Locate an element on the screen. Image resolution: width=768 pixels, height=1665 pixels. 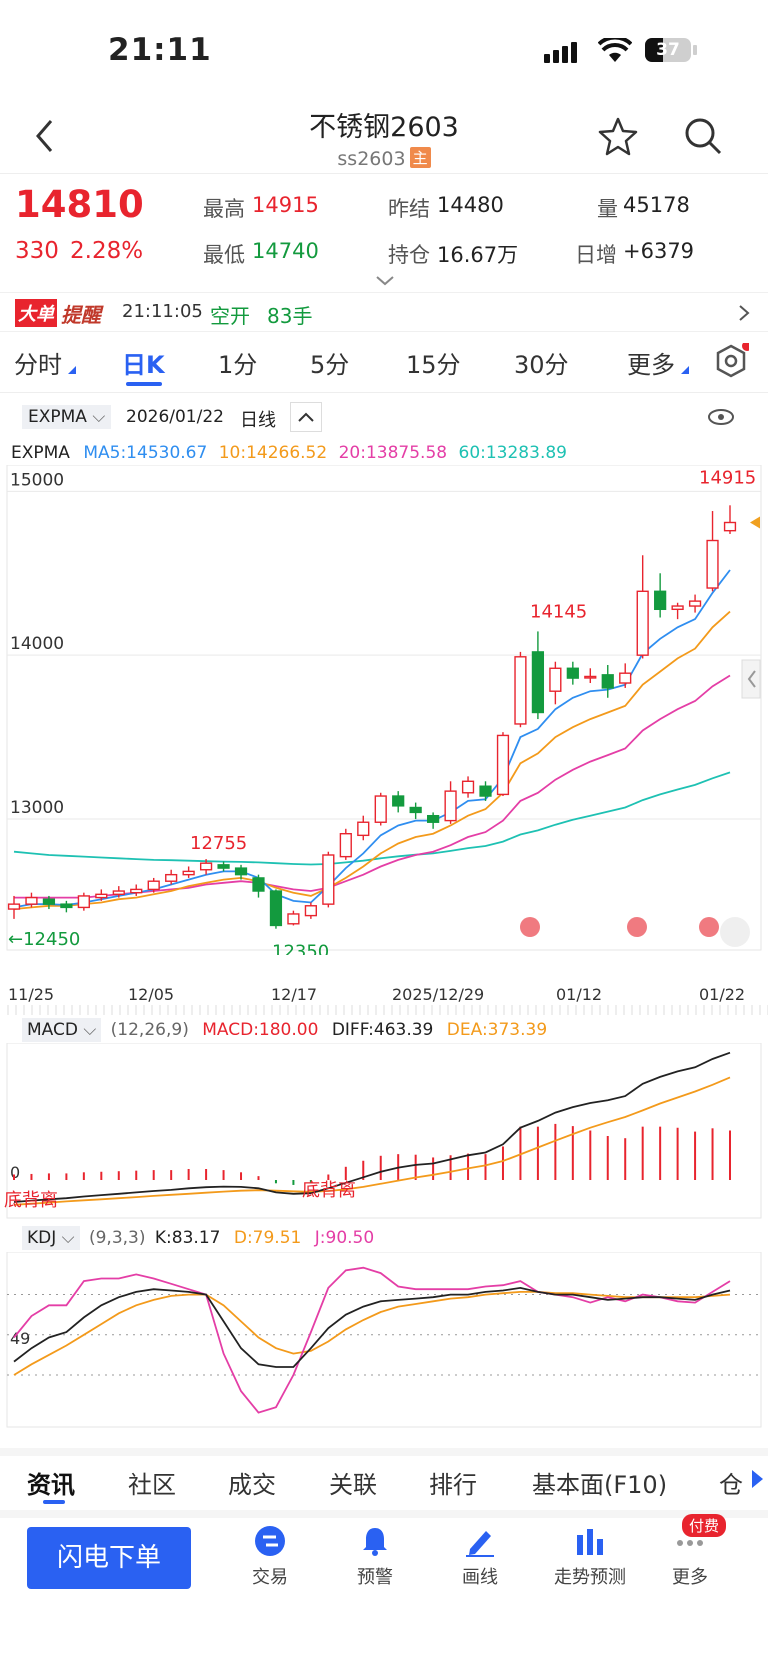
divergence-label: 底背离 is located at coordinates (31, 1200).